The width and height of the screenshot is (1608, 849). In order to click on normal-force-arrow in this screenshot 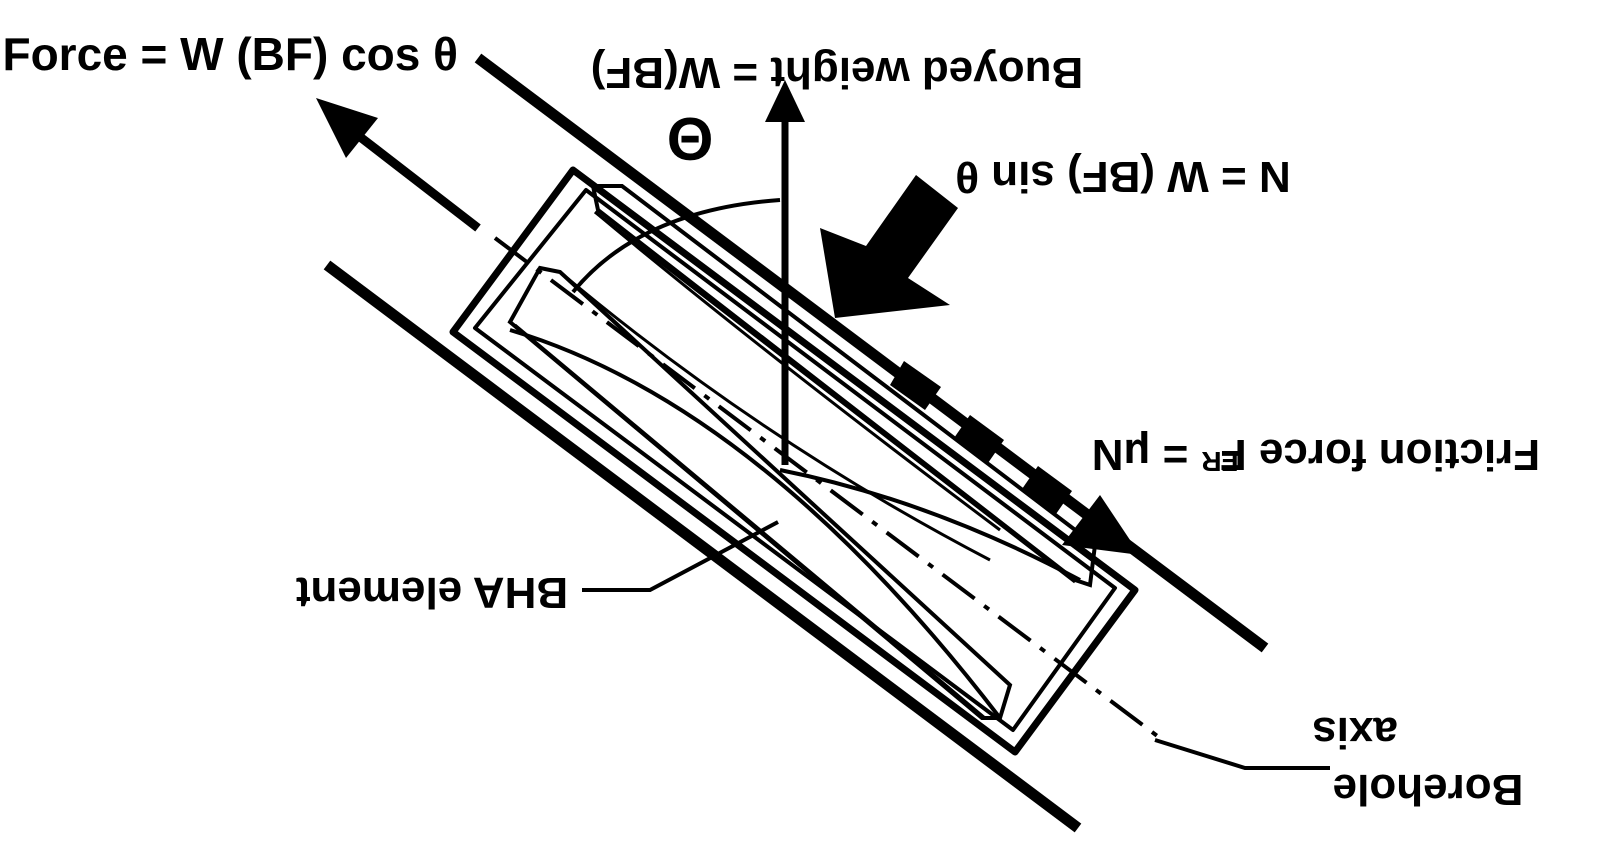, I will do `click(889, 246)`.